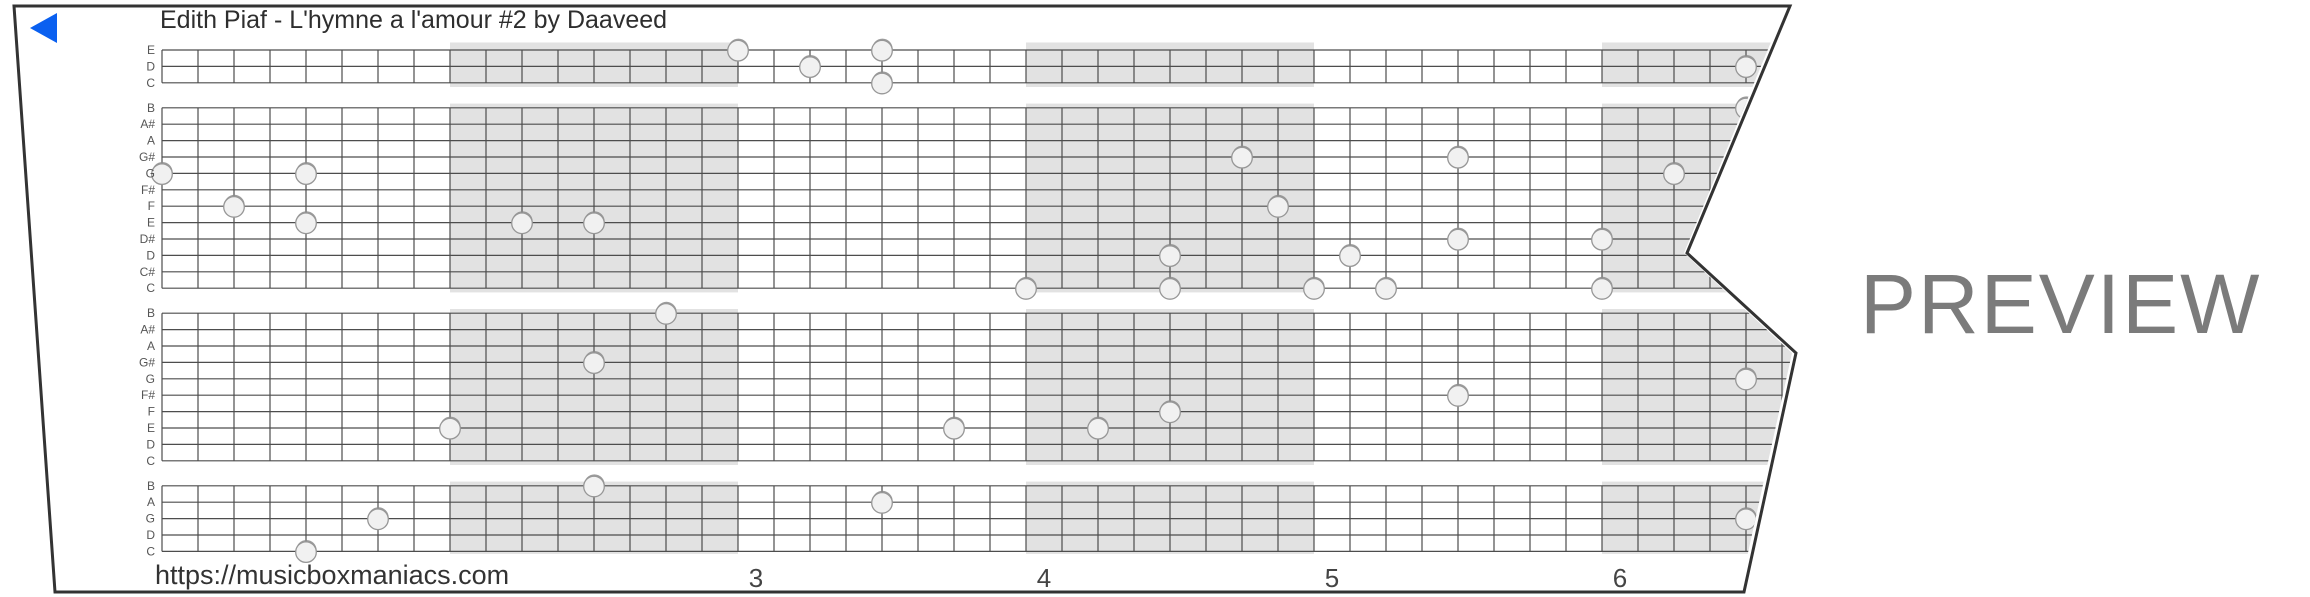 The image size is (2310, 597). I want to click on measure-number: 5, so click(1332, 578).